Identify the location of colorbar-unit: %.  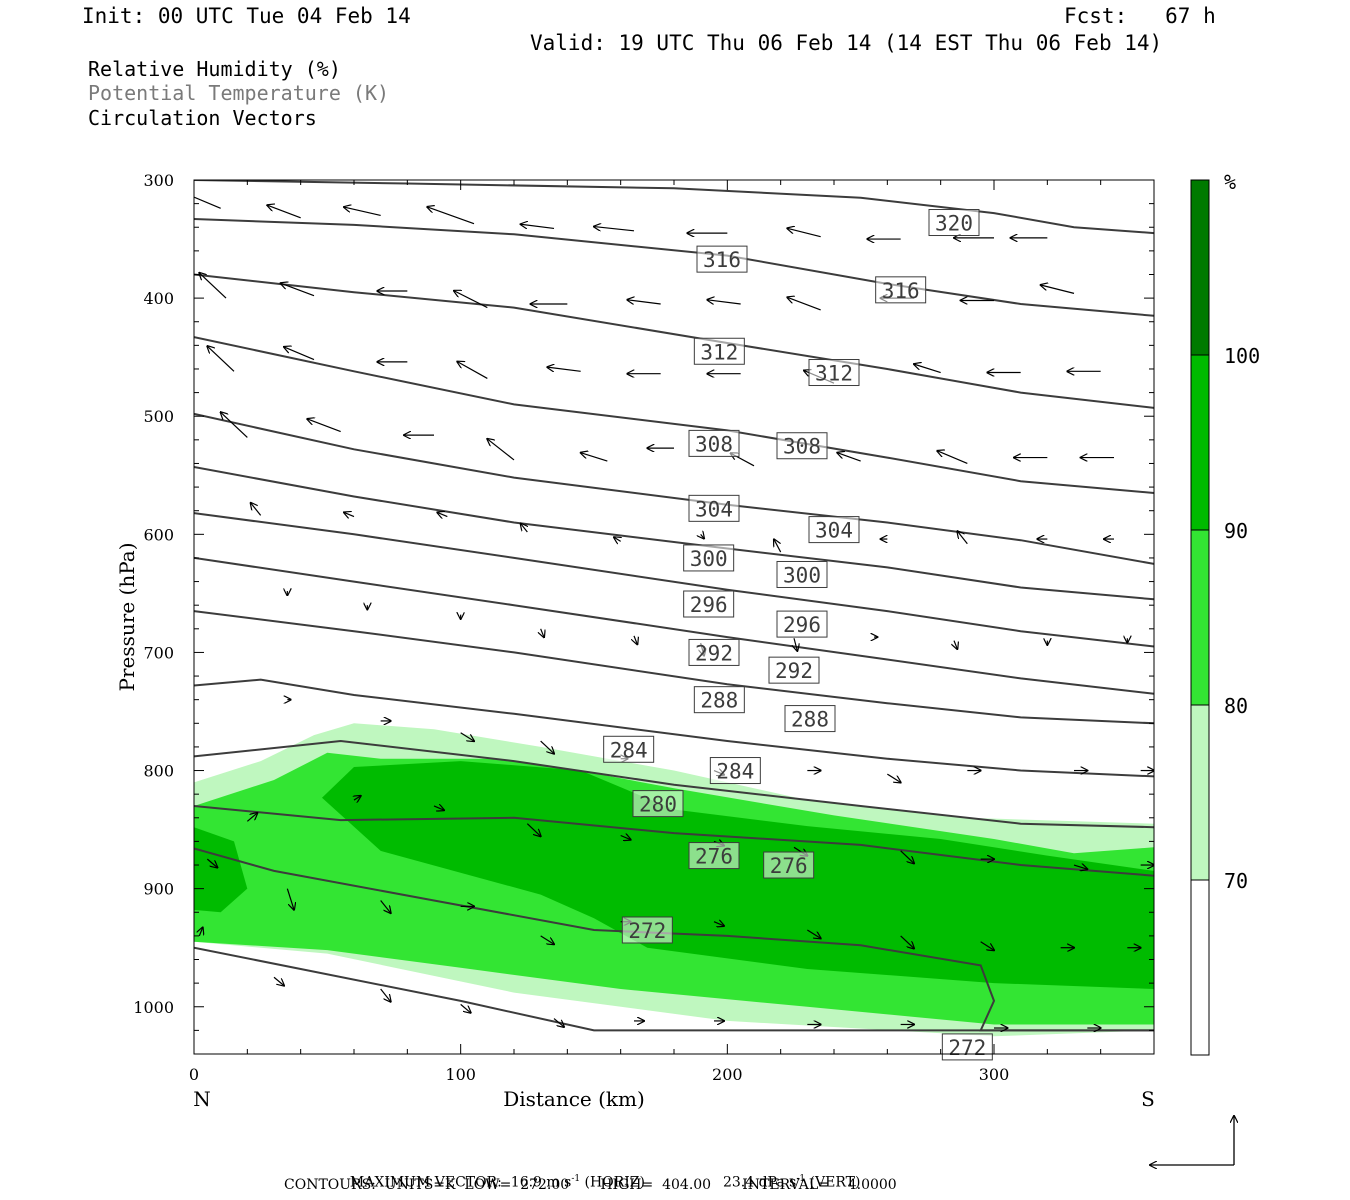
(1230, 182).